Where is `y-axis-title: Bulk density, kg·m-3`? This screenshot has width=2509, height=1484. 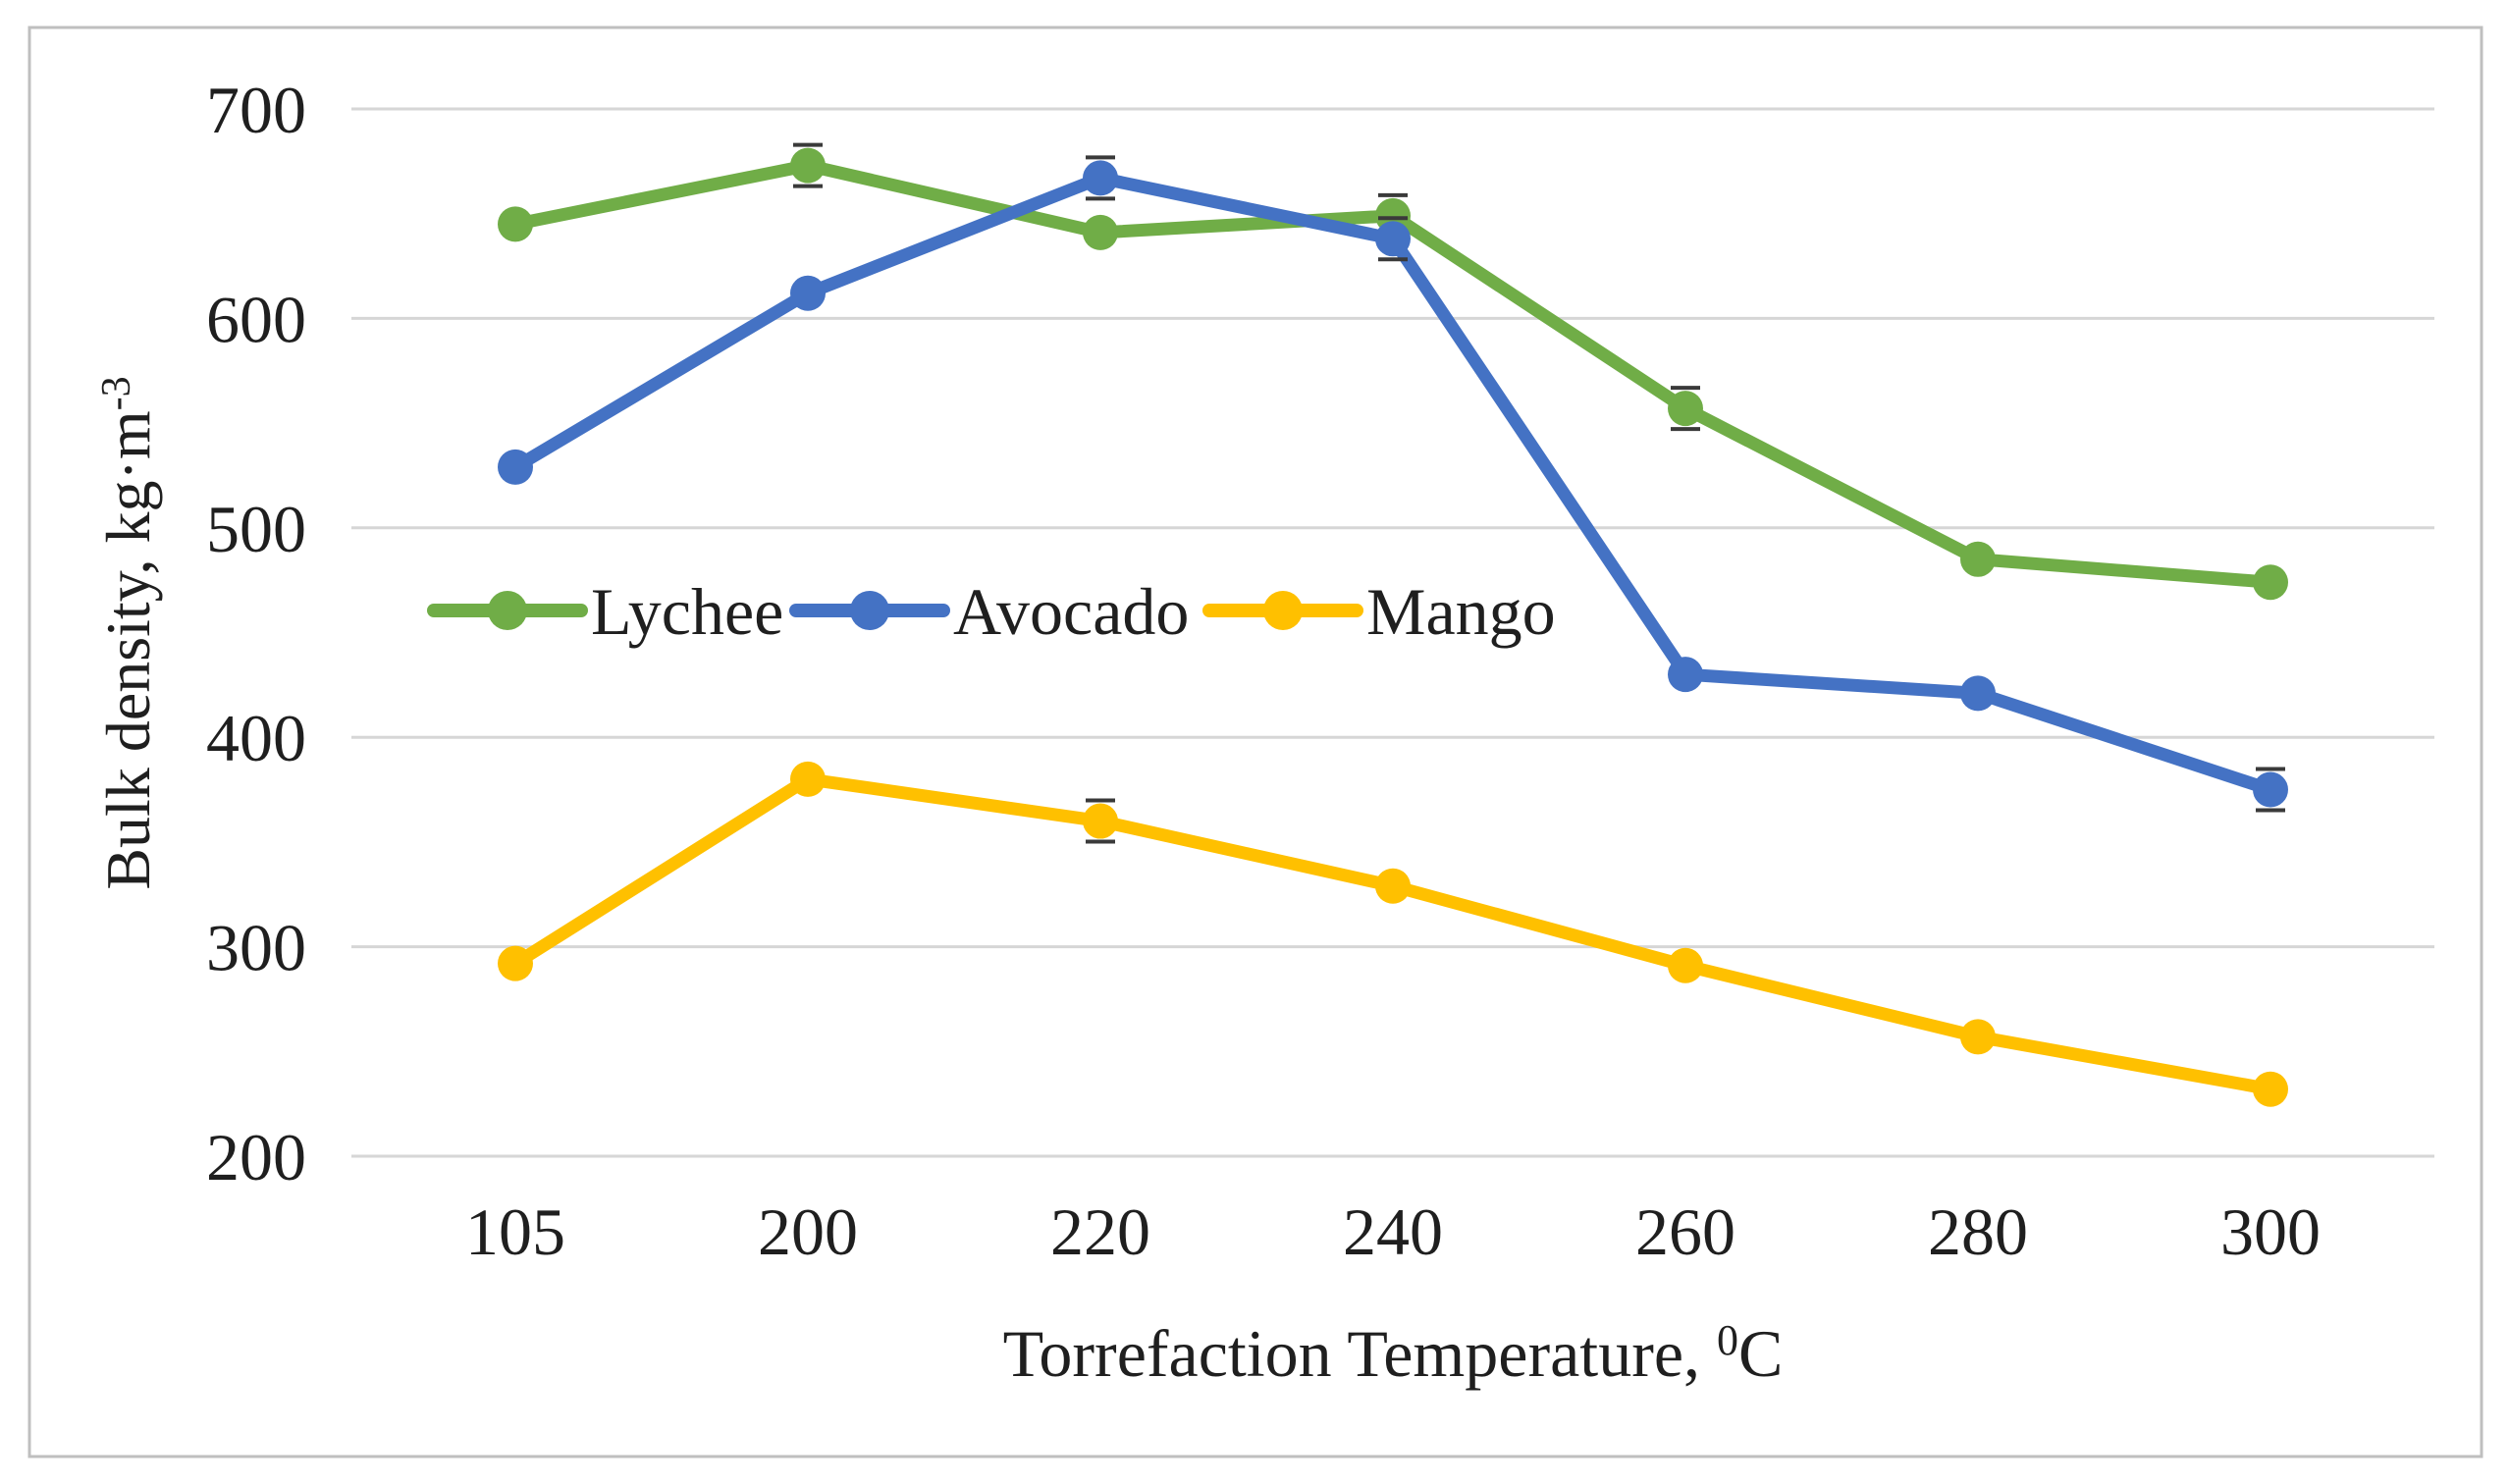 y-axis-title: Bulk density, kg·m-3 is located at coordinates (128, 632).